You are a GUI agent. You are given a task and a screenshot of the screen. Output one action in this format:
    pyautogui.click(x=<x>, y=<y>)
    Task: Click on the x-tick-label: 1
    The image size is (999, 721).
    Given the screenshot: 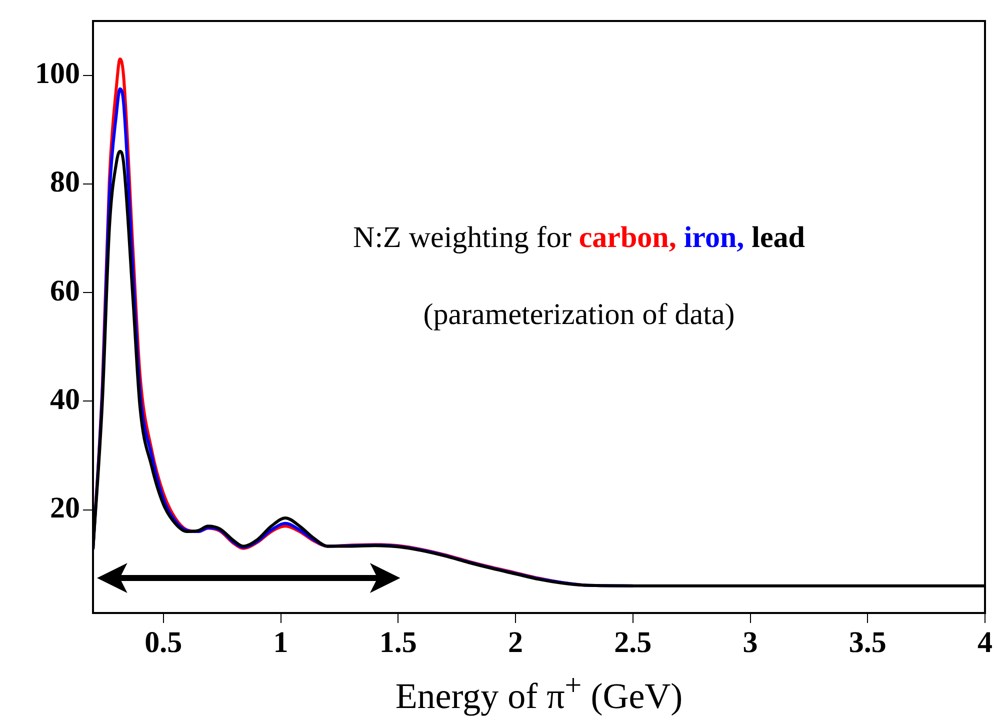 What is the action you would take?
    pyautogui.click(x=280, y=642)
    